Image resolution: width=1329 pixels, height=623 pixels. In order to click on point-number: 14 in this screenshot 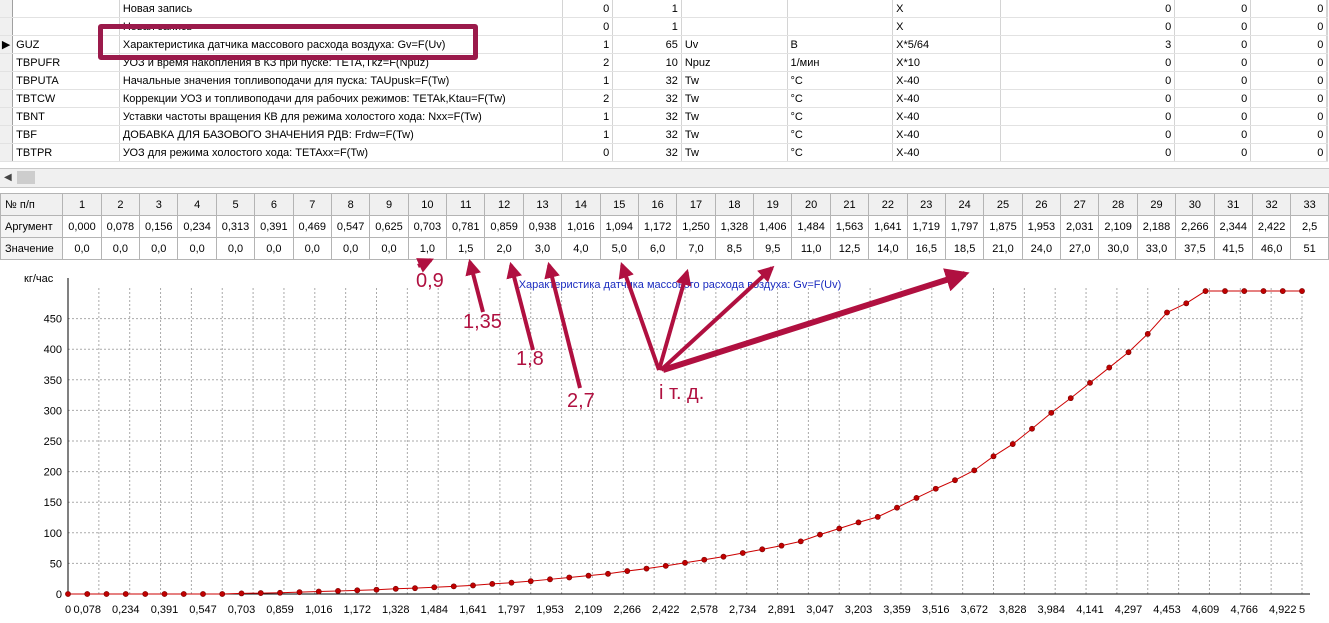, I will do `click(581, 204)`.